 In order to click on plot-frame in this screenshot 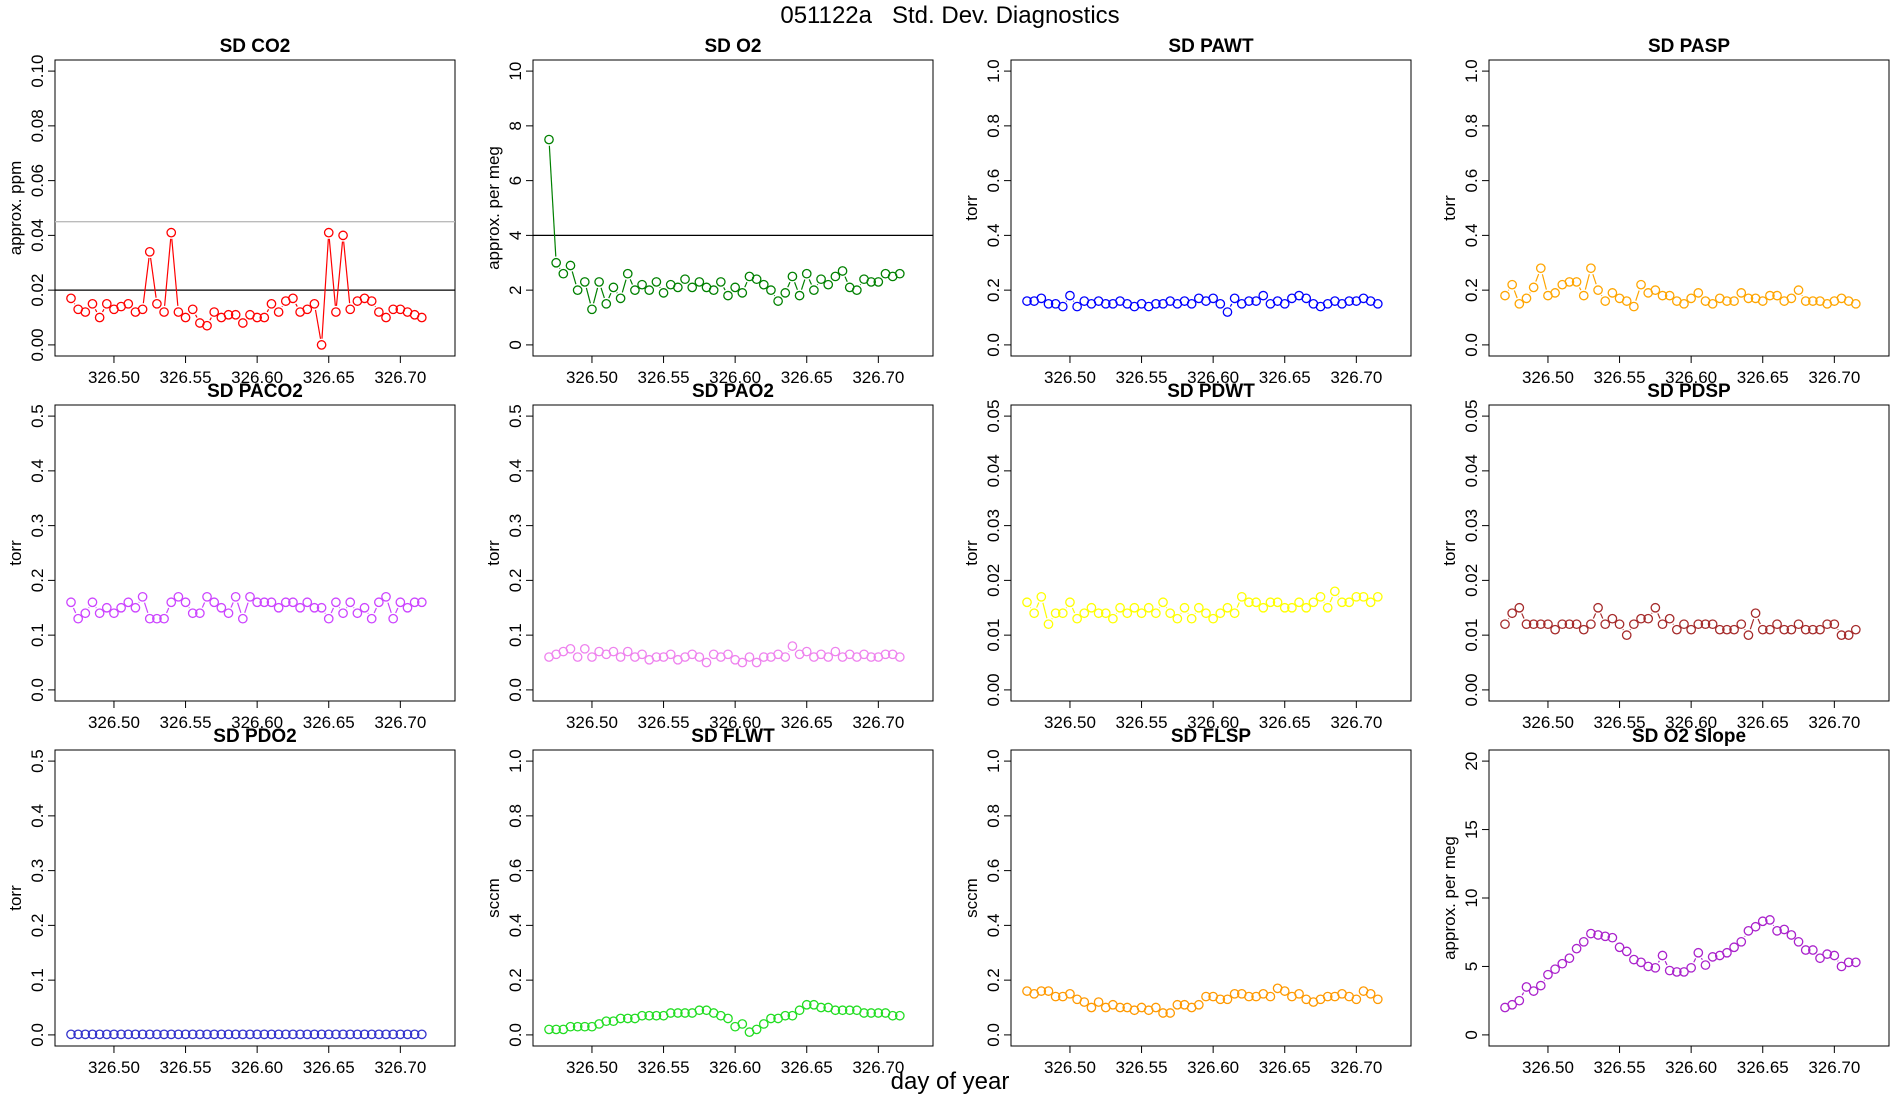, I will do `click(1211, 208)`.